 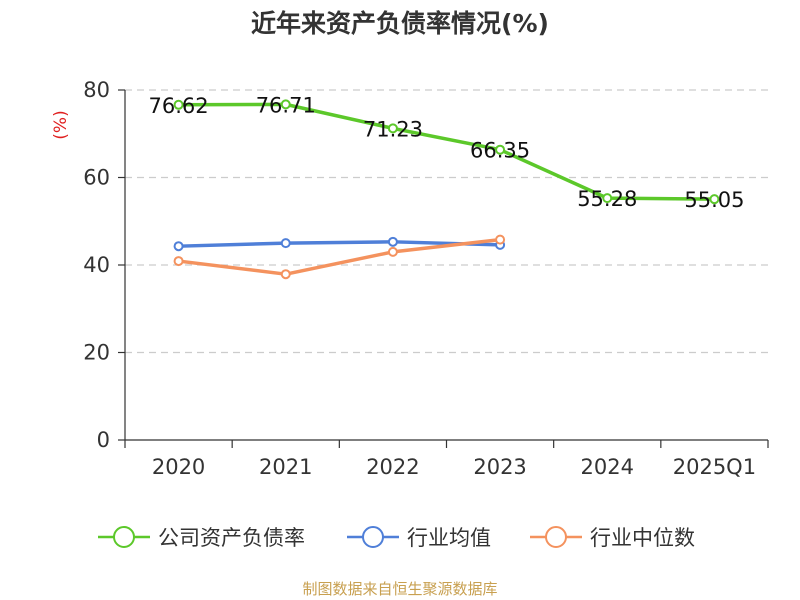 I want to click on source-note: 制图数据来自恒生聚源数据库, so click(x=400, y=589).